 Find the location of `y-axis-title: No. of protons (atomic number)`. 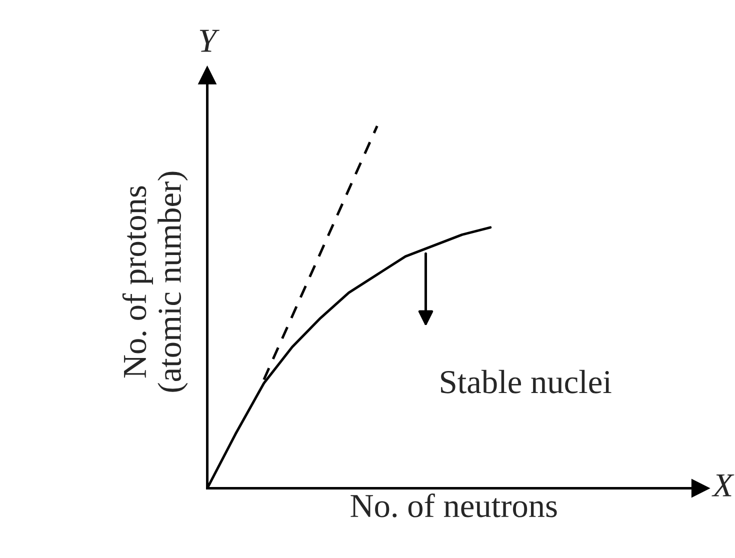

y-axis-title: No. of protons (atomic number) is located at coordinates (155, 282).